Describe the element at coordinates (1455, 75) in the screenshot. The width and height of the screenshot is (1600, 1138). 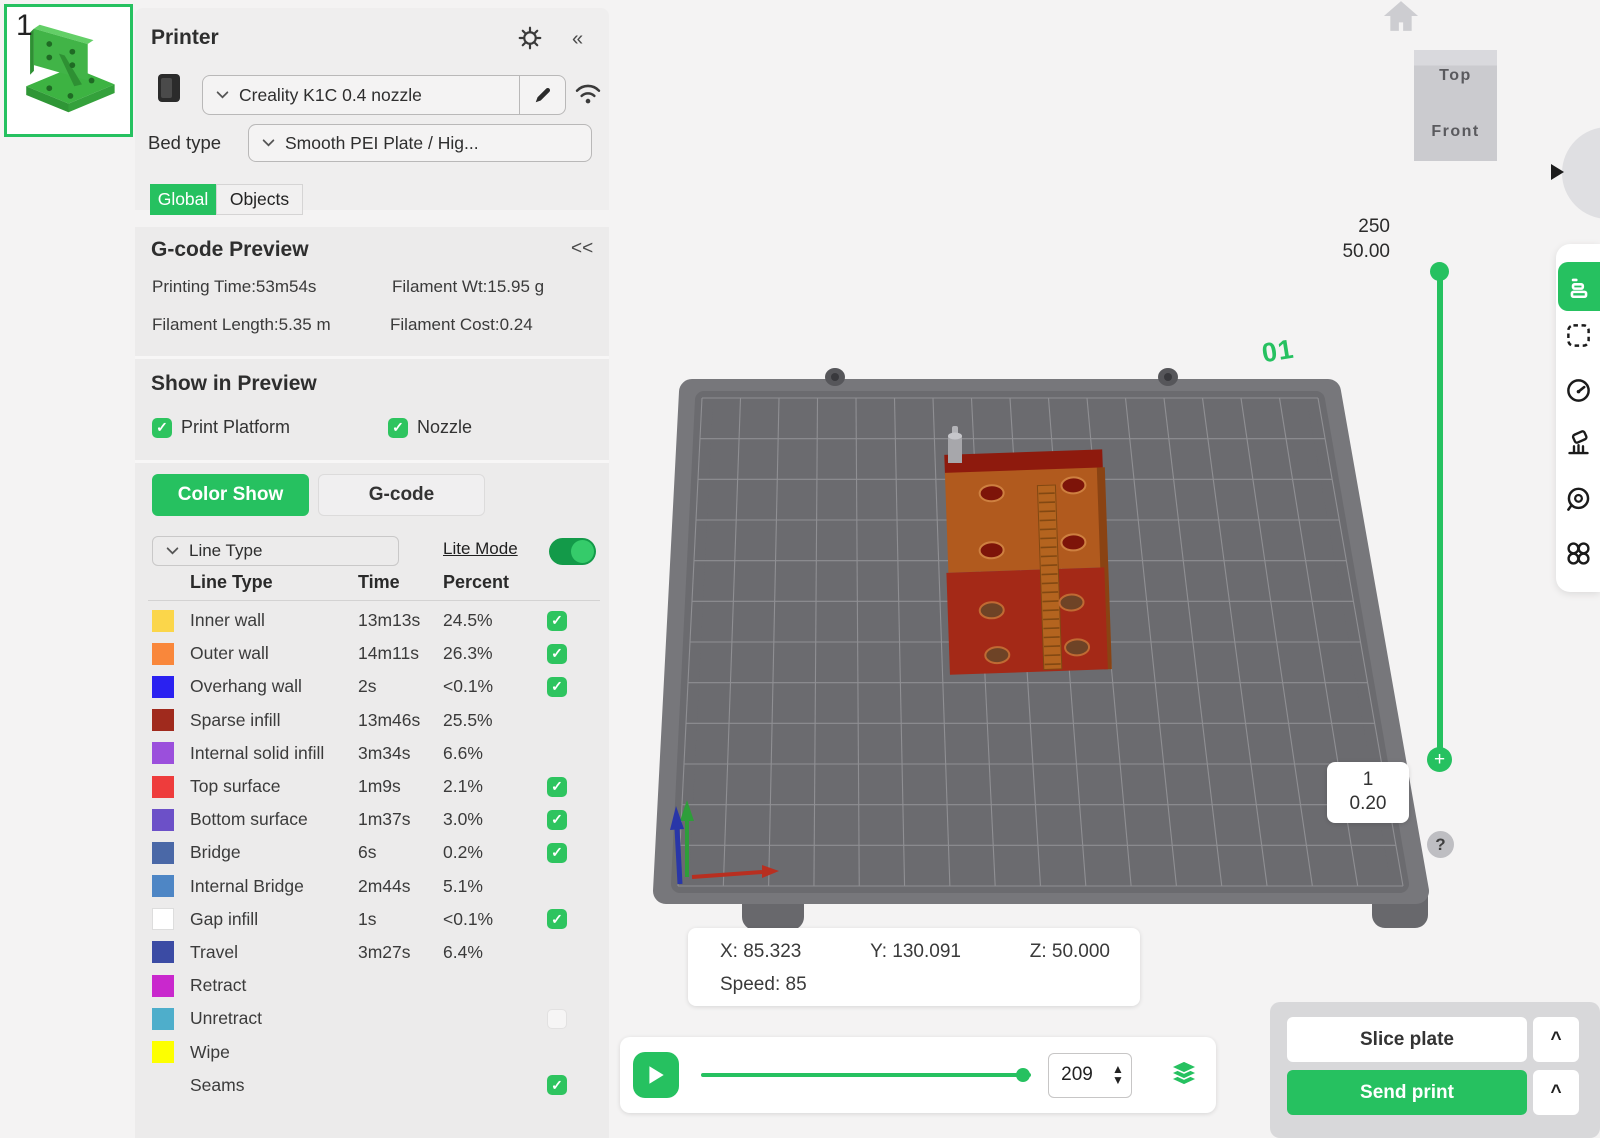
I see `view-cube-top: Top` at that location.